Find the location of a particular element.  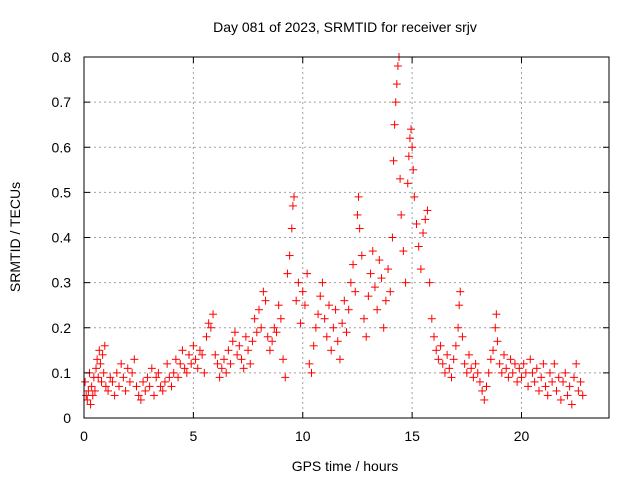

y-tick-label: 0.5 is located at coordinates (62, 192).